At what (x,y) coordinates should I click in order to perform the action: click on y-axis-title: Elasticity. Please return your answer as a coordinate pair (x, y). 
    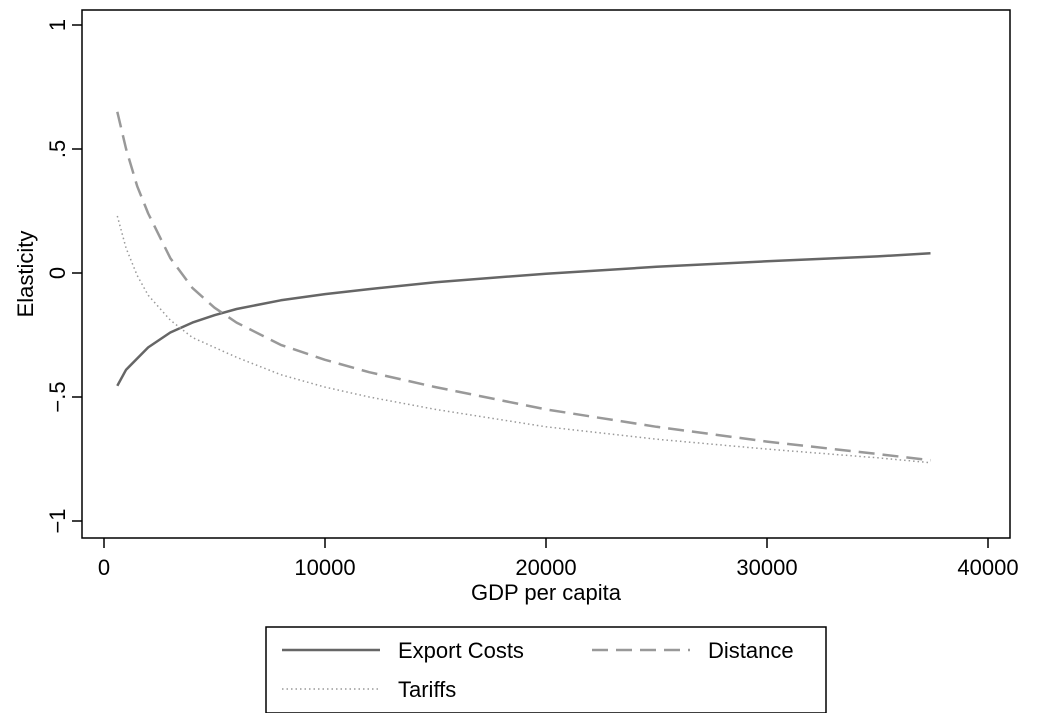
    Looking at the image, I should click on (25, 274).